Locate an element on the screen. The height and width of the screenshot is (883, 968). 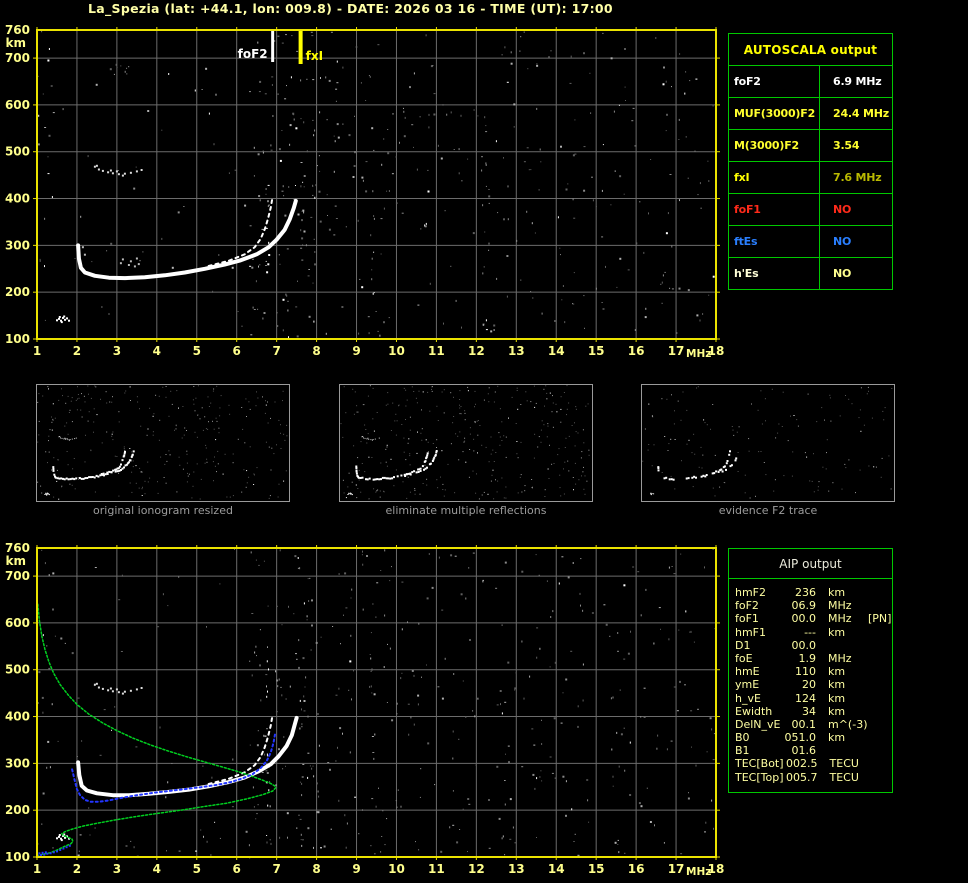
table-row-ftes: ftEs NO is located at coordinates (810, 241).